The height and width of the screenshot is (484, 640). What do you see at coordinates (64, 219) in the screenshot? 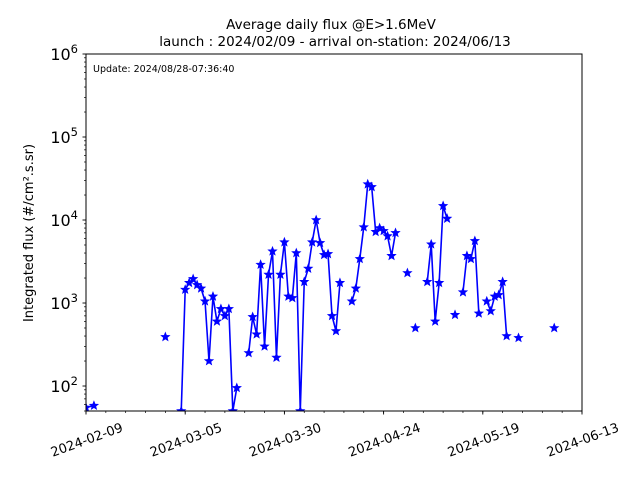
I see `y-tick-label: 10⁴` at bounding box center [64, 219].